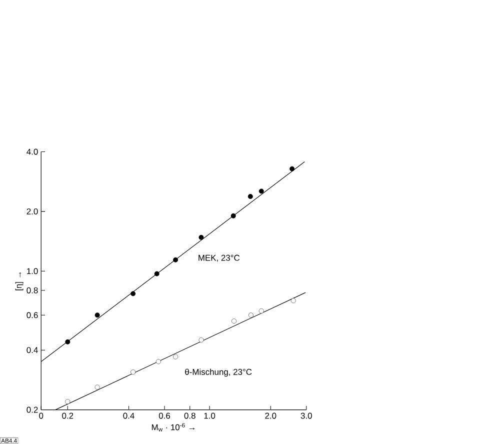  I want to click on y-tick-label: 0.8, so click(32, 290).